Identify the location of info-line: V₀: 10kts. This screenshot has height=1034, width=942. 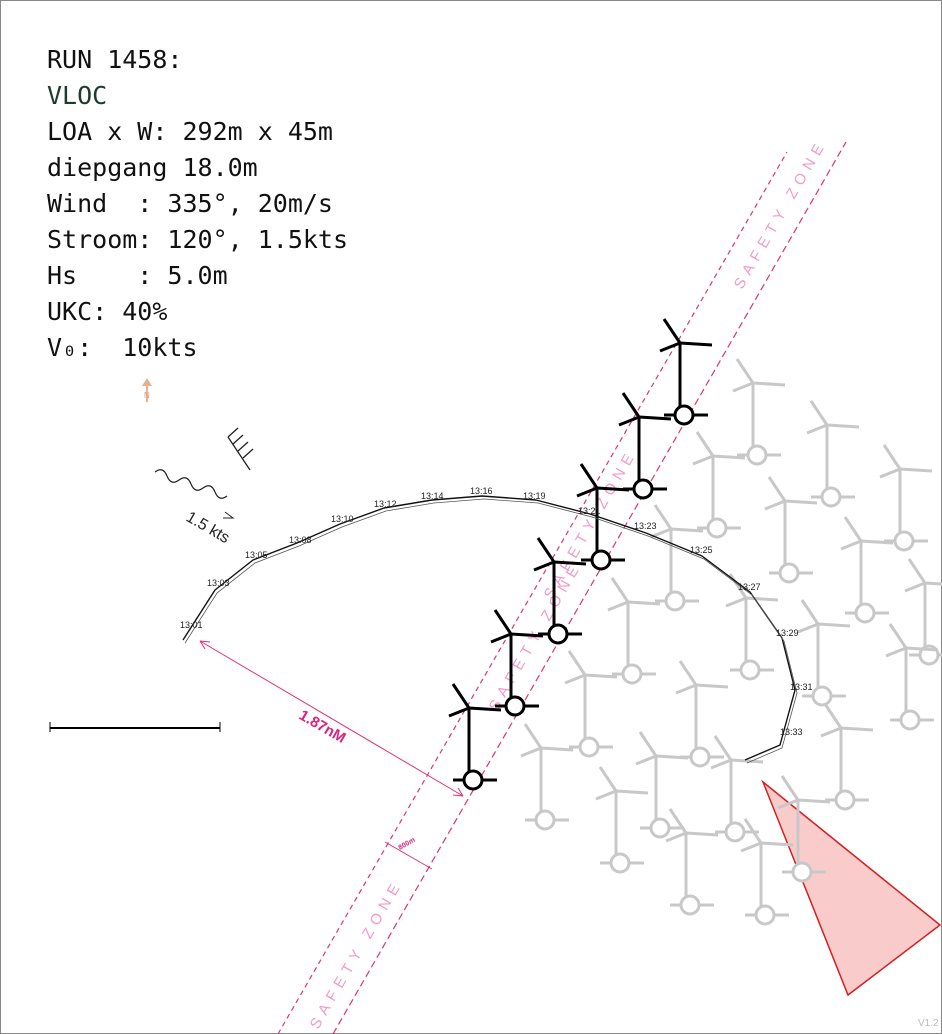
(122, 347).